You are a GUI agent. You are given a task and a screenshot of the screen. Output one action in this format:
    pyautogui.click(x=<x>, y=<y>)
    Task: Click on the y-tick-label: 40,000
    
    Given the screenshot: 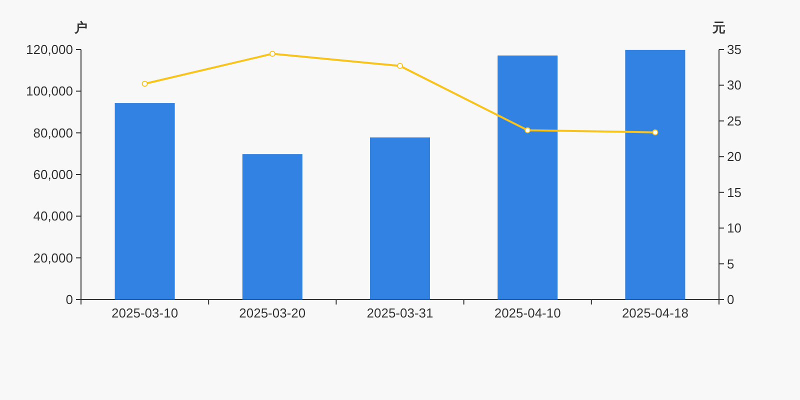 What is the action you would take?
    pyautogui.click(x=53, y=216)
    